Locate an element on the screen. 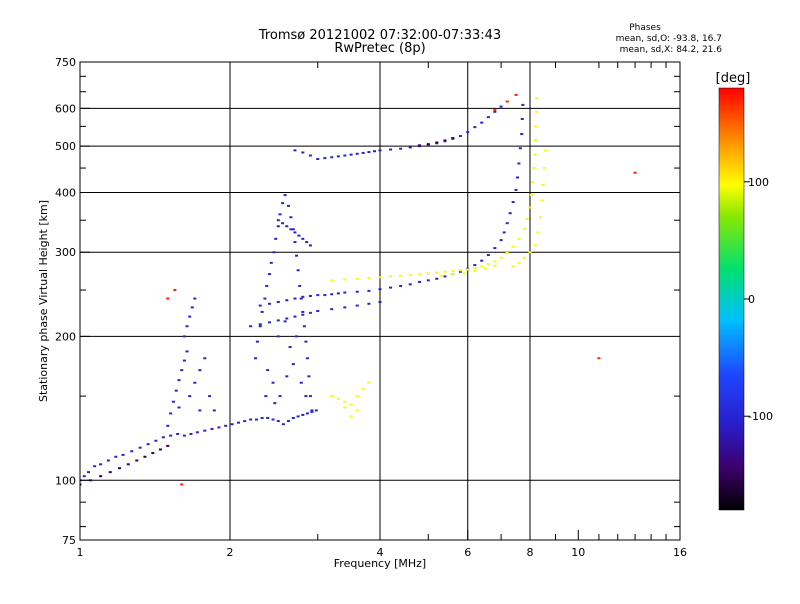  colorbar-tick-label: 100 is located at coordinates (758, 182).